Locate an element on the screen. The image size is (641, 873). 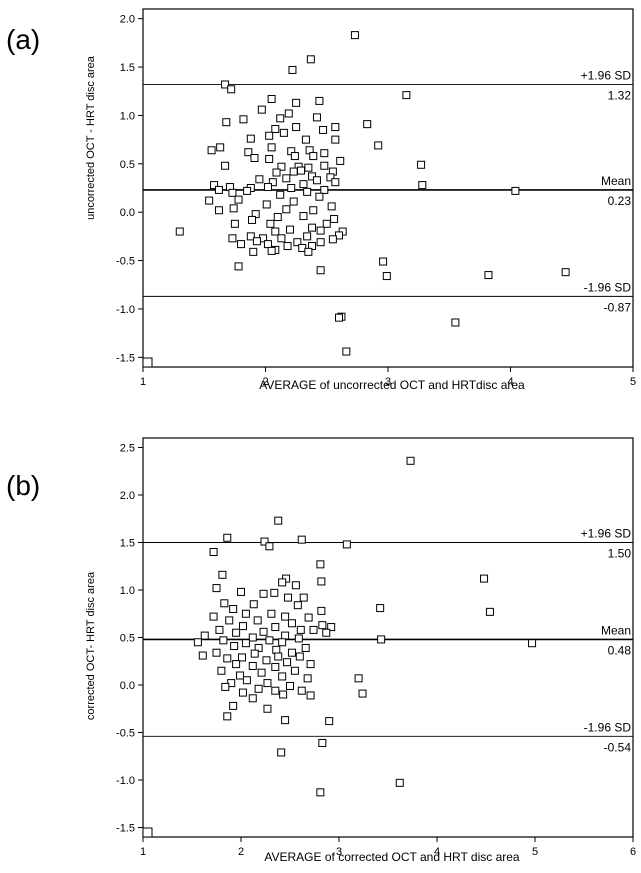
y-tick-label: -1.5 is located at coordinates (125, 829).